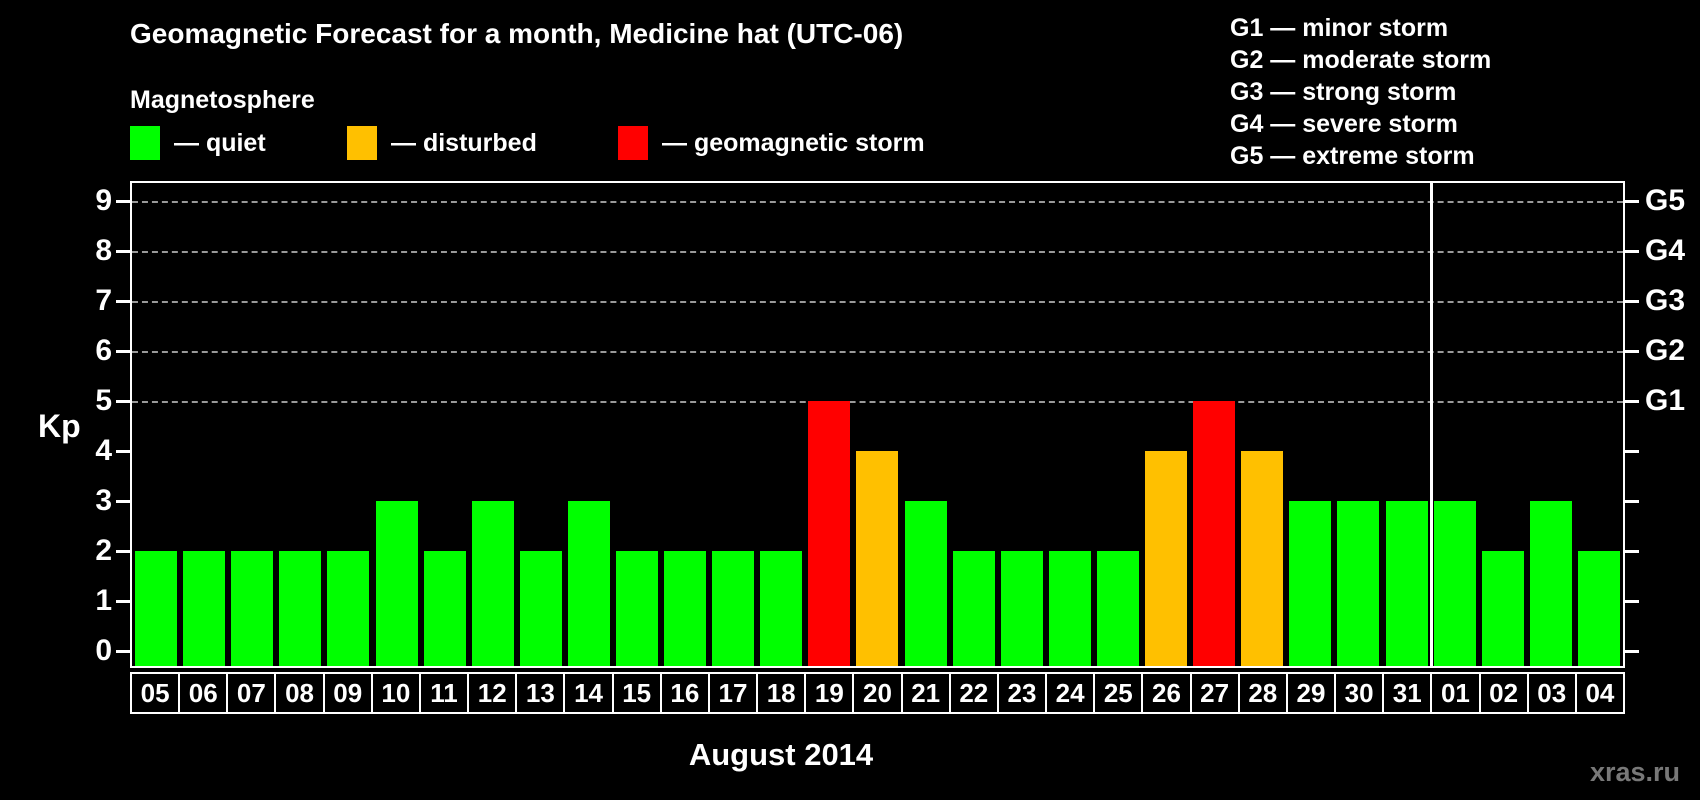 Image resolution: width=1700 pixels, height=800 pixels. I want to click on right-axis-label-g4: G4, so click(1665, 250).